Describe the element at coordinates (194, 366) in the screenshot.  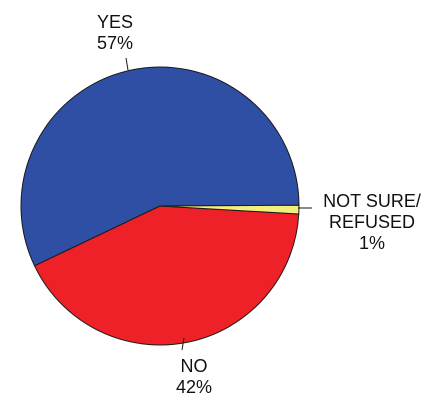
I see `slice-label-no-line-1: NO` at that location.